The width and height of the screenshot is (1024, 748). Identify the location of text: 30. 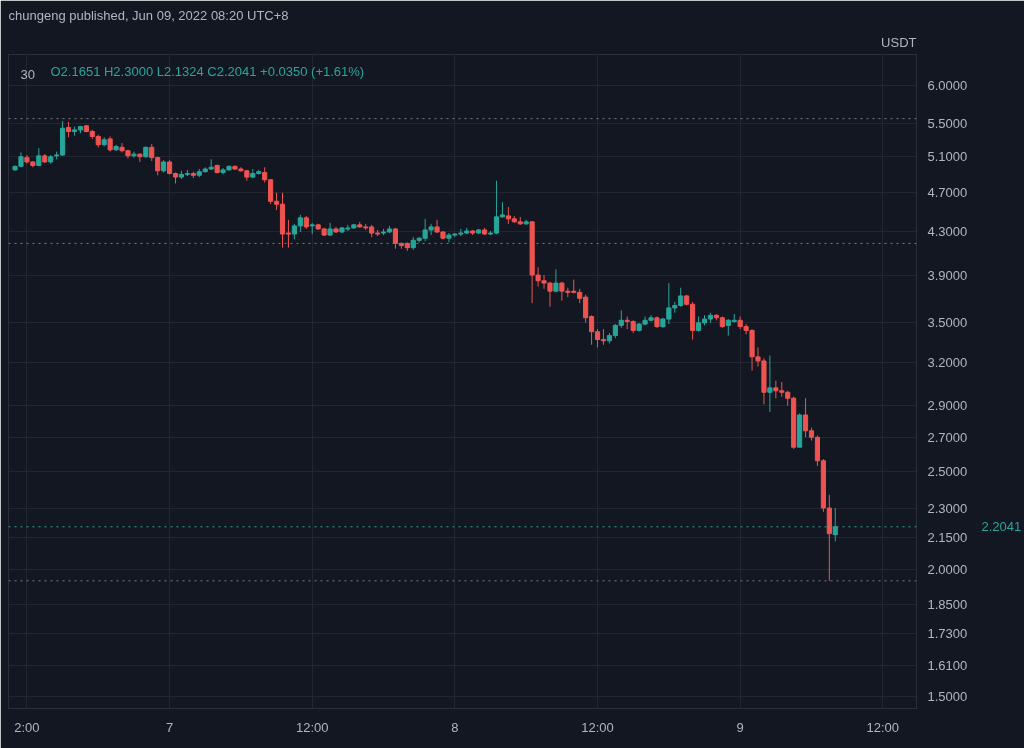
(27, 74).